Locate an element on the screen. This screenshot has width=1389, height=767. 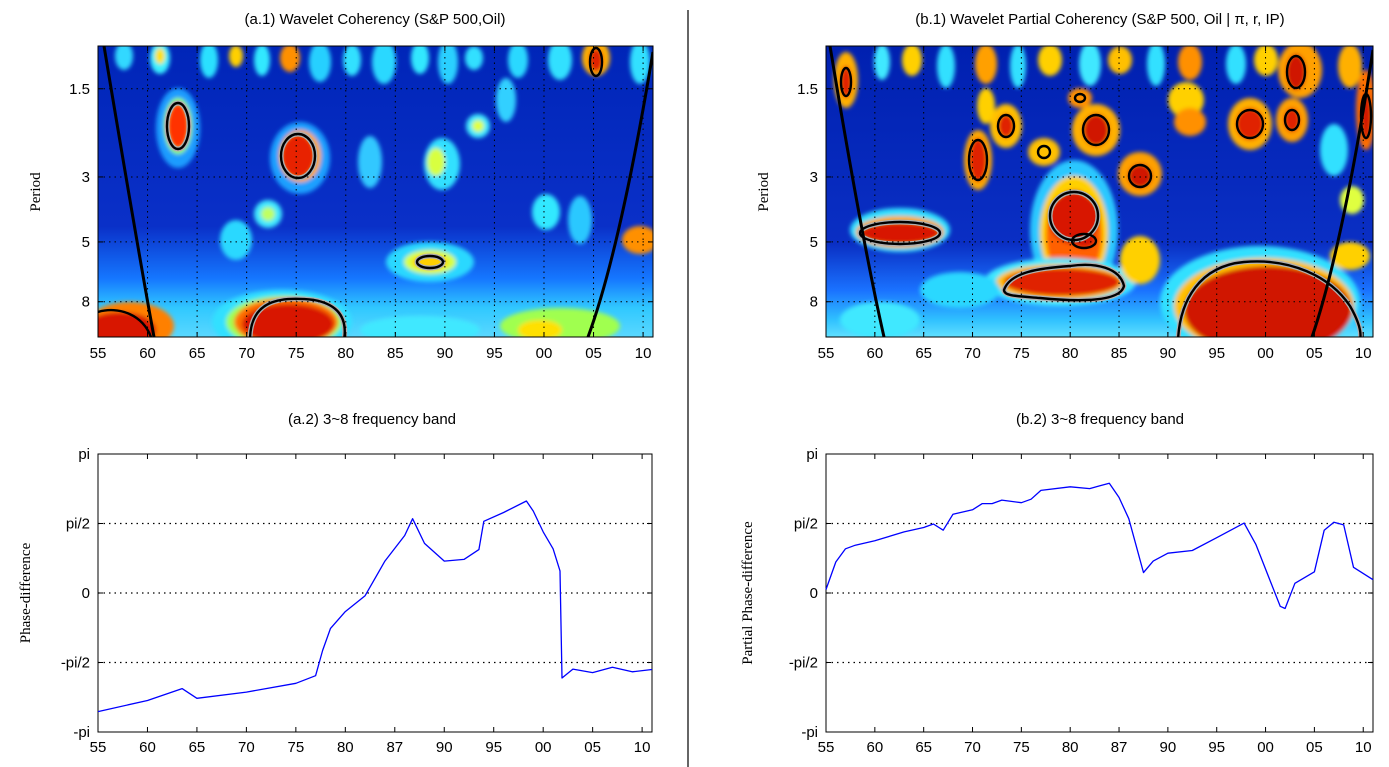
b1-x-tick-label: 10 is located at coordinates (1363, 353).